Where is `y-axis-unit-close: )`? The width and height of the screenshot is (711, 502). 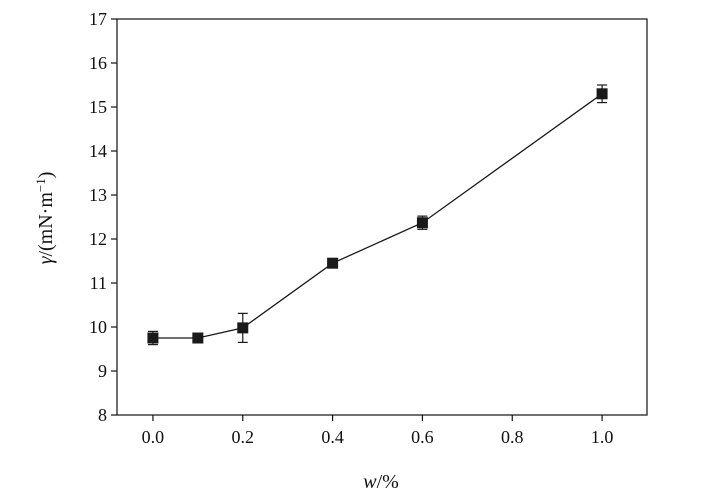 y-axis-unit-close: ) is located at coordinates (46, 175).